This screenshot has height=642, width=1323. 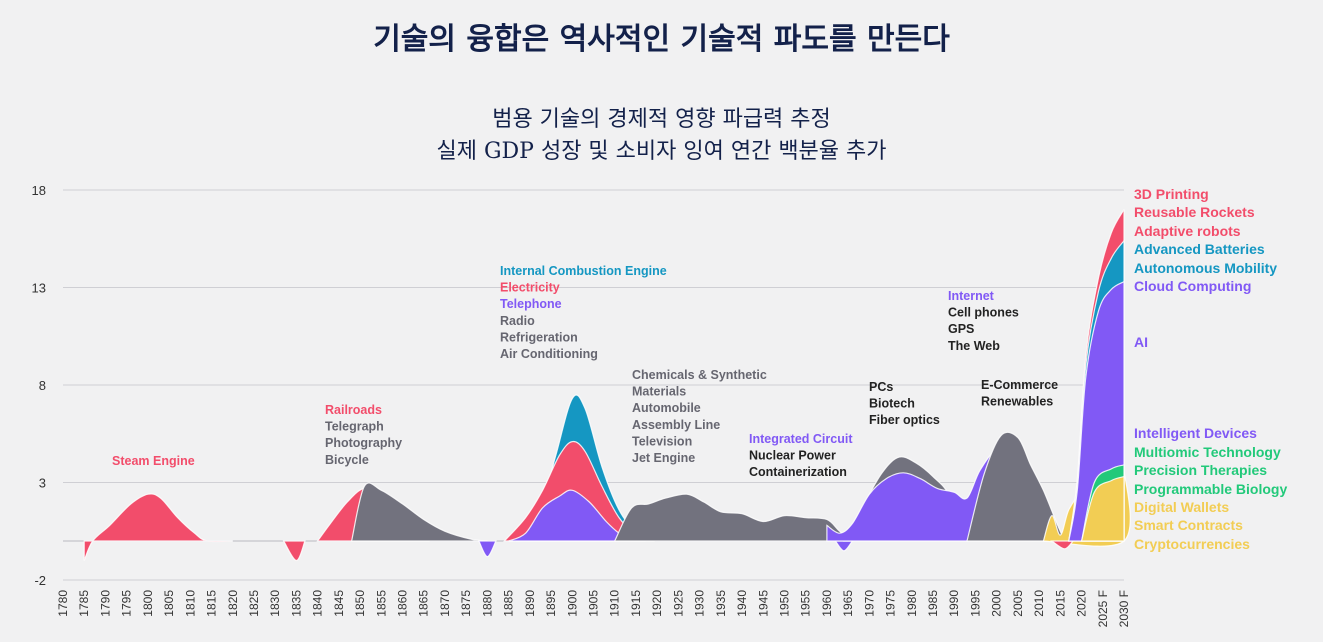 What do you see at coordinates (1141, 342) in the screenshot?
I see `legend-item: AI` at bounding box center [1141, 342].